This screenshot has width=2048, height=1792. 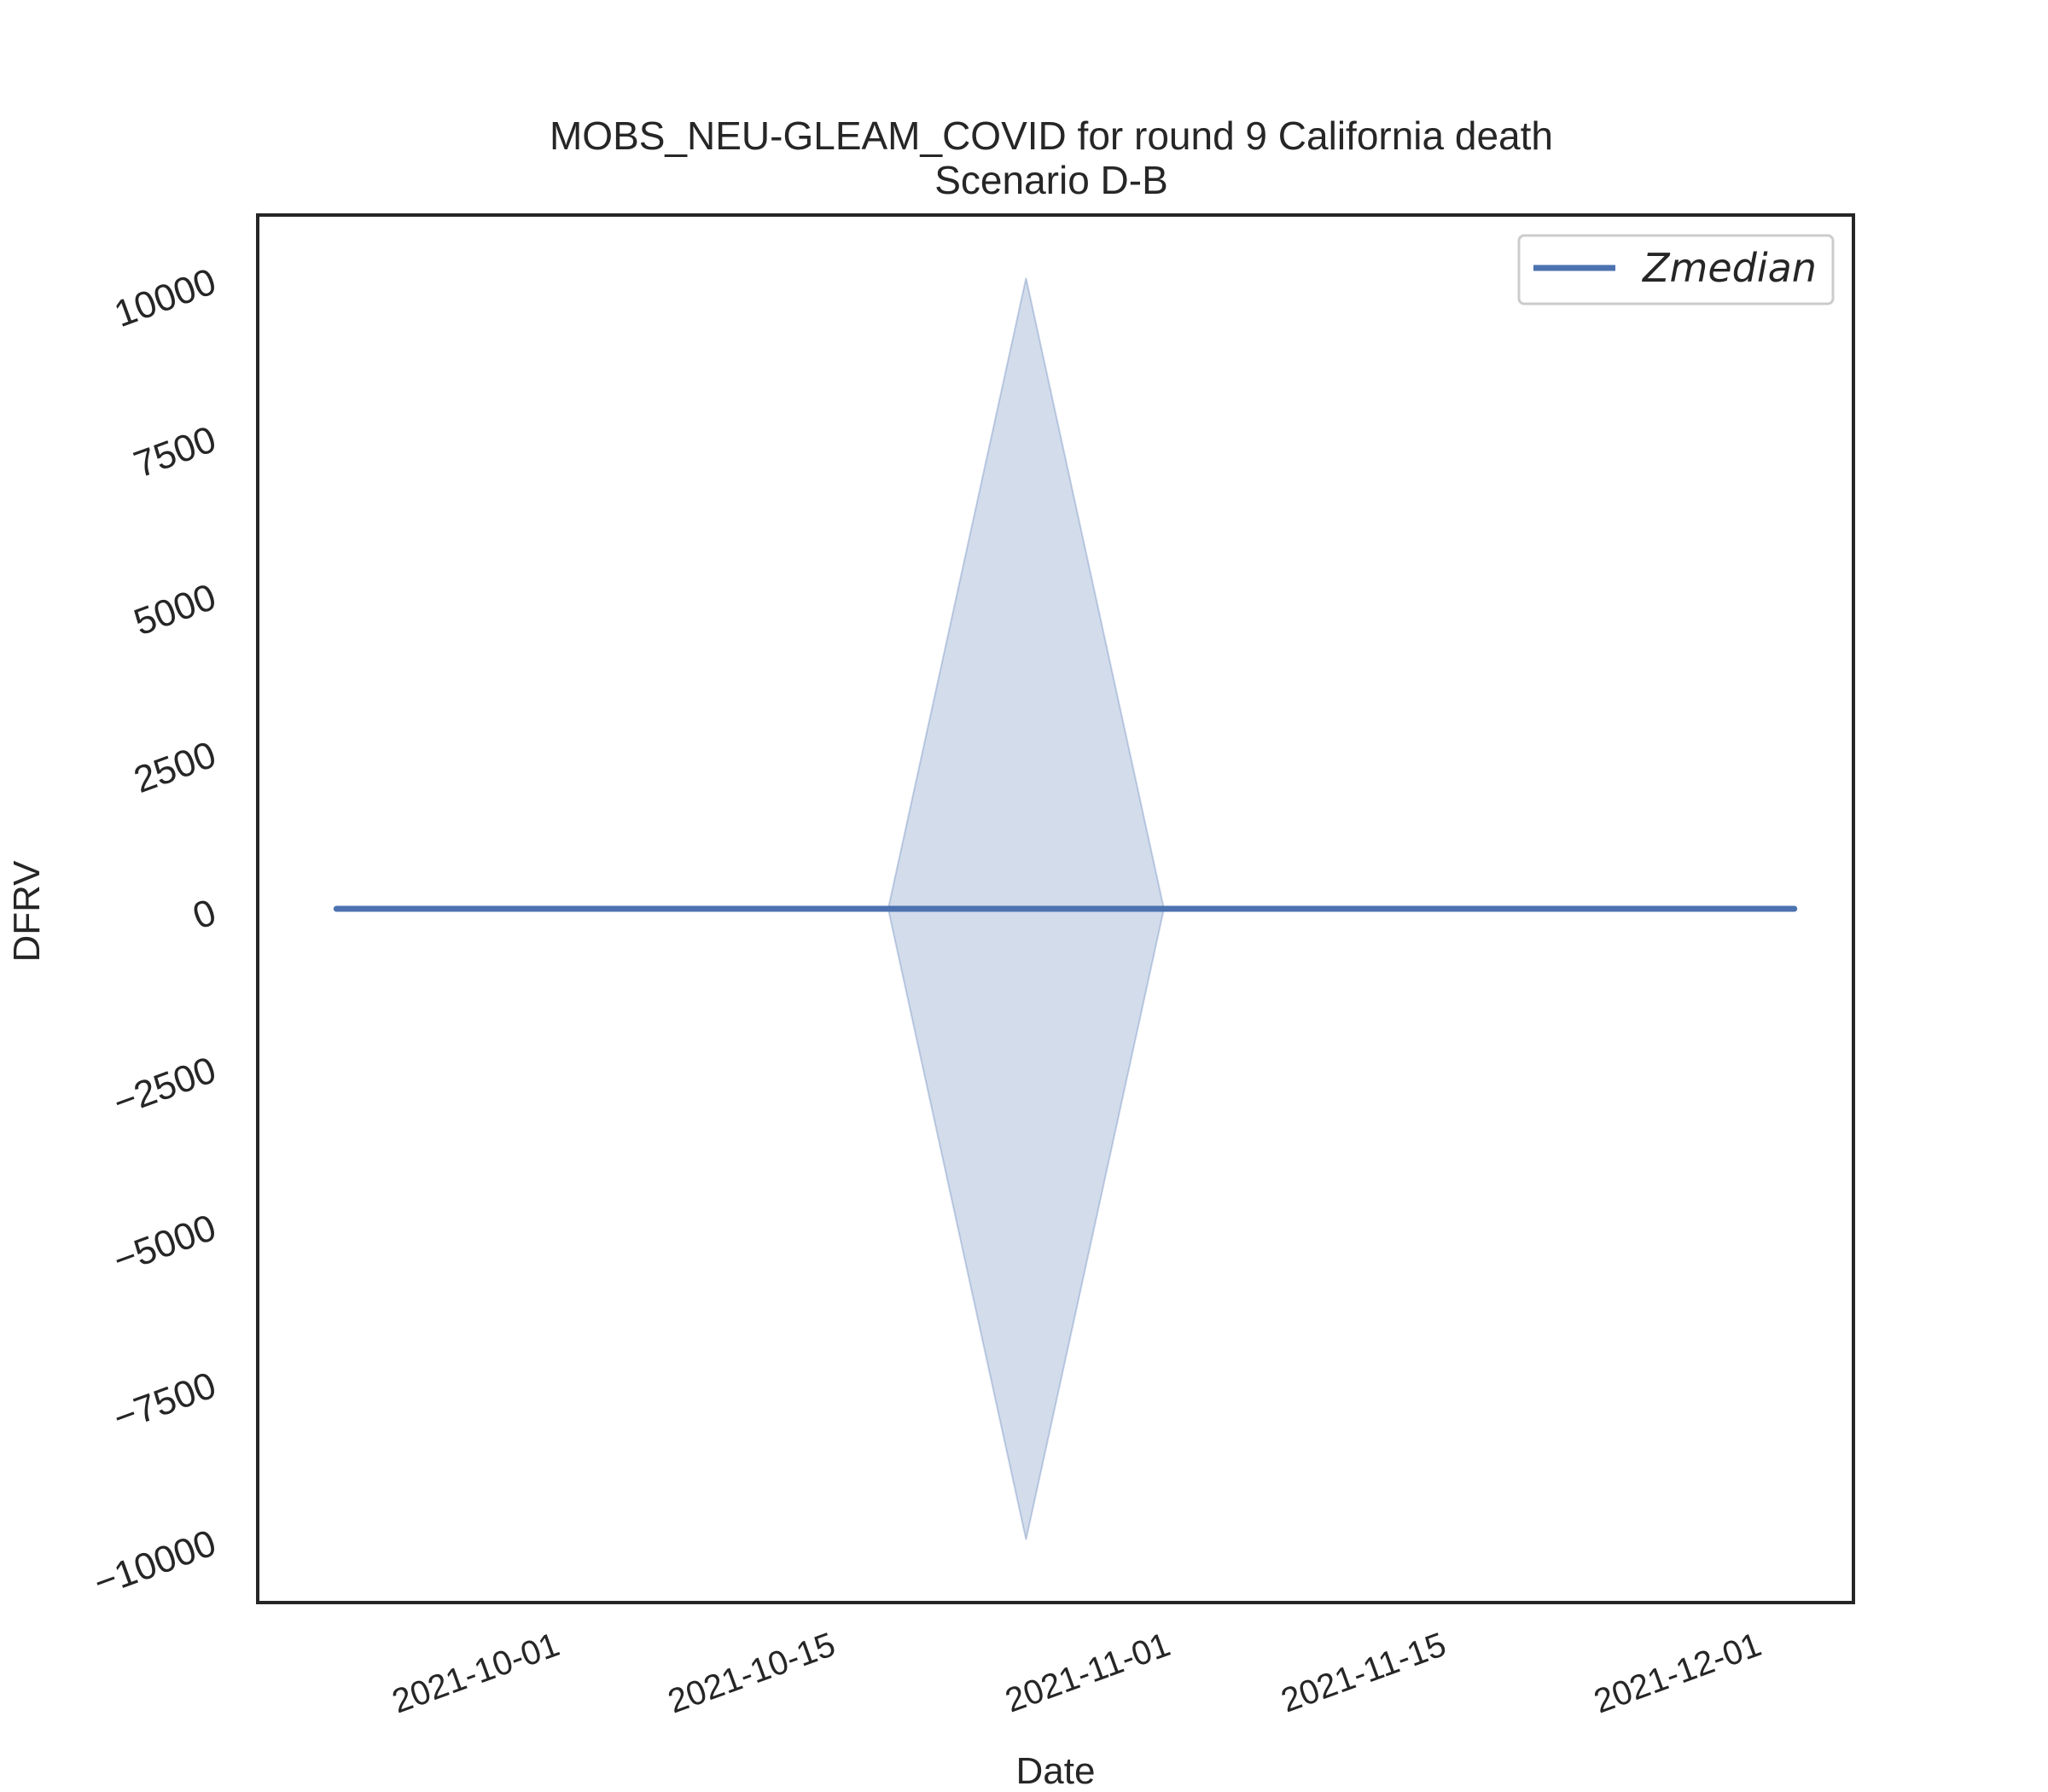 I want to click on y-tick-label: −7500, so click(x=165, y=1402).